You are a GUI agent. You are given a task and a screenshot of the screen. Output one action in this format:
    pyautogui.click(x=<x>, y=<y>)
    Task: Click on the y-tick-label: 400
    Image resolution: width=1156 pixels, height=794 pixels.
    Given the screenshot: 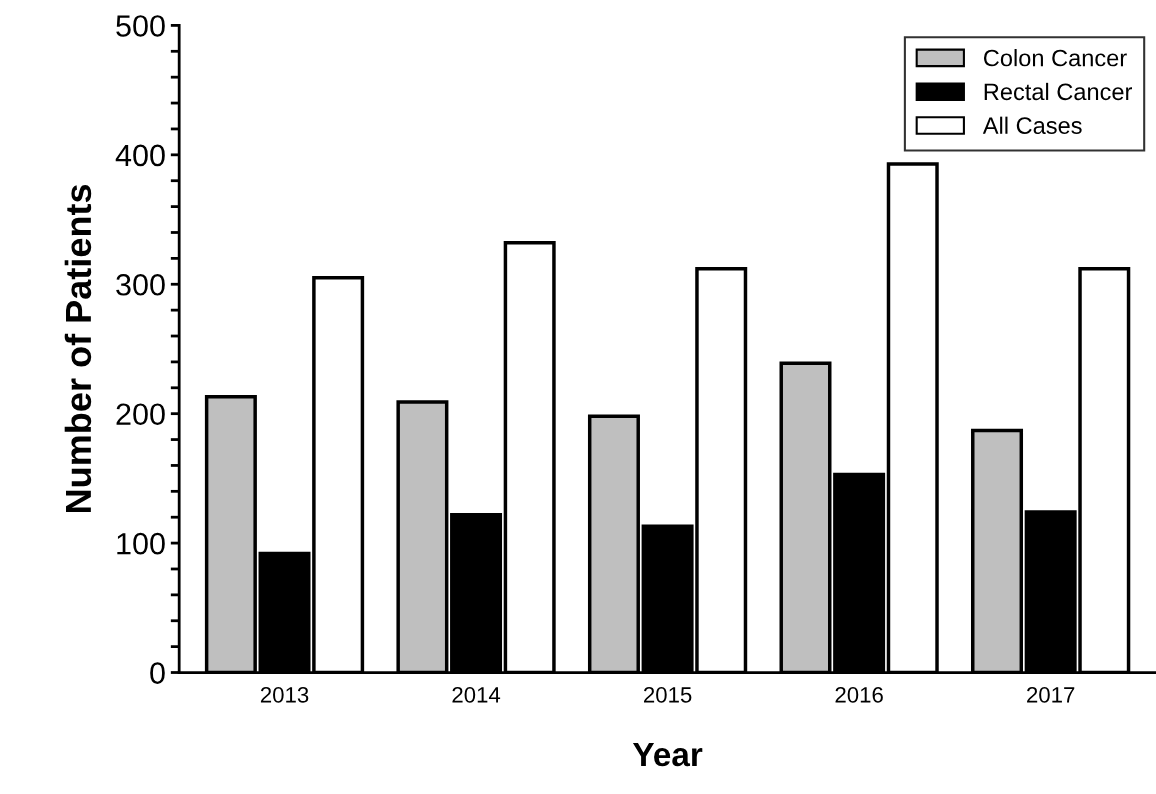 What is the action you would take?
    pyautogui.click(x=140, y=155)
    